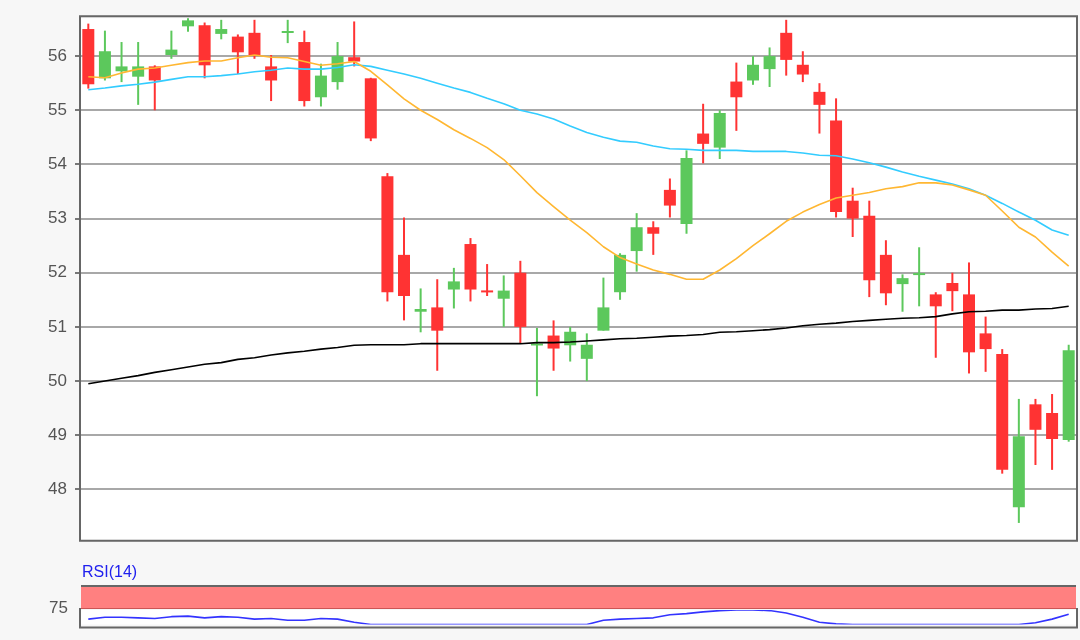 This screenshot has height=640, width=1080. Describe the element at coordinates (110, 572) in the screenshot. I see `chart-title: RSI(14)` at that location.